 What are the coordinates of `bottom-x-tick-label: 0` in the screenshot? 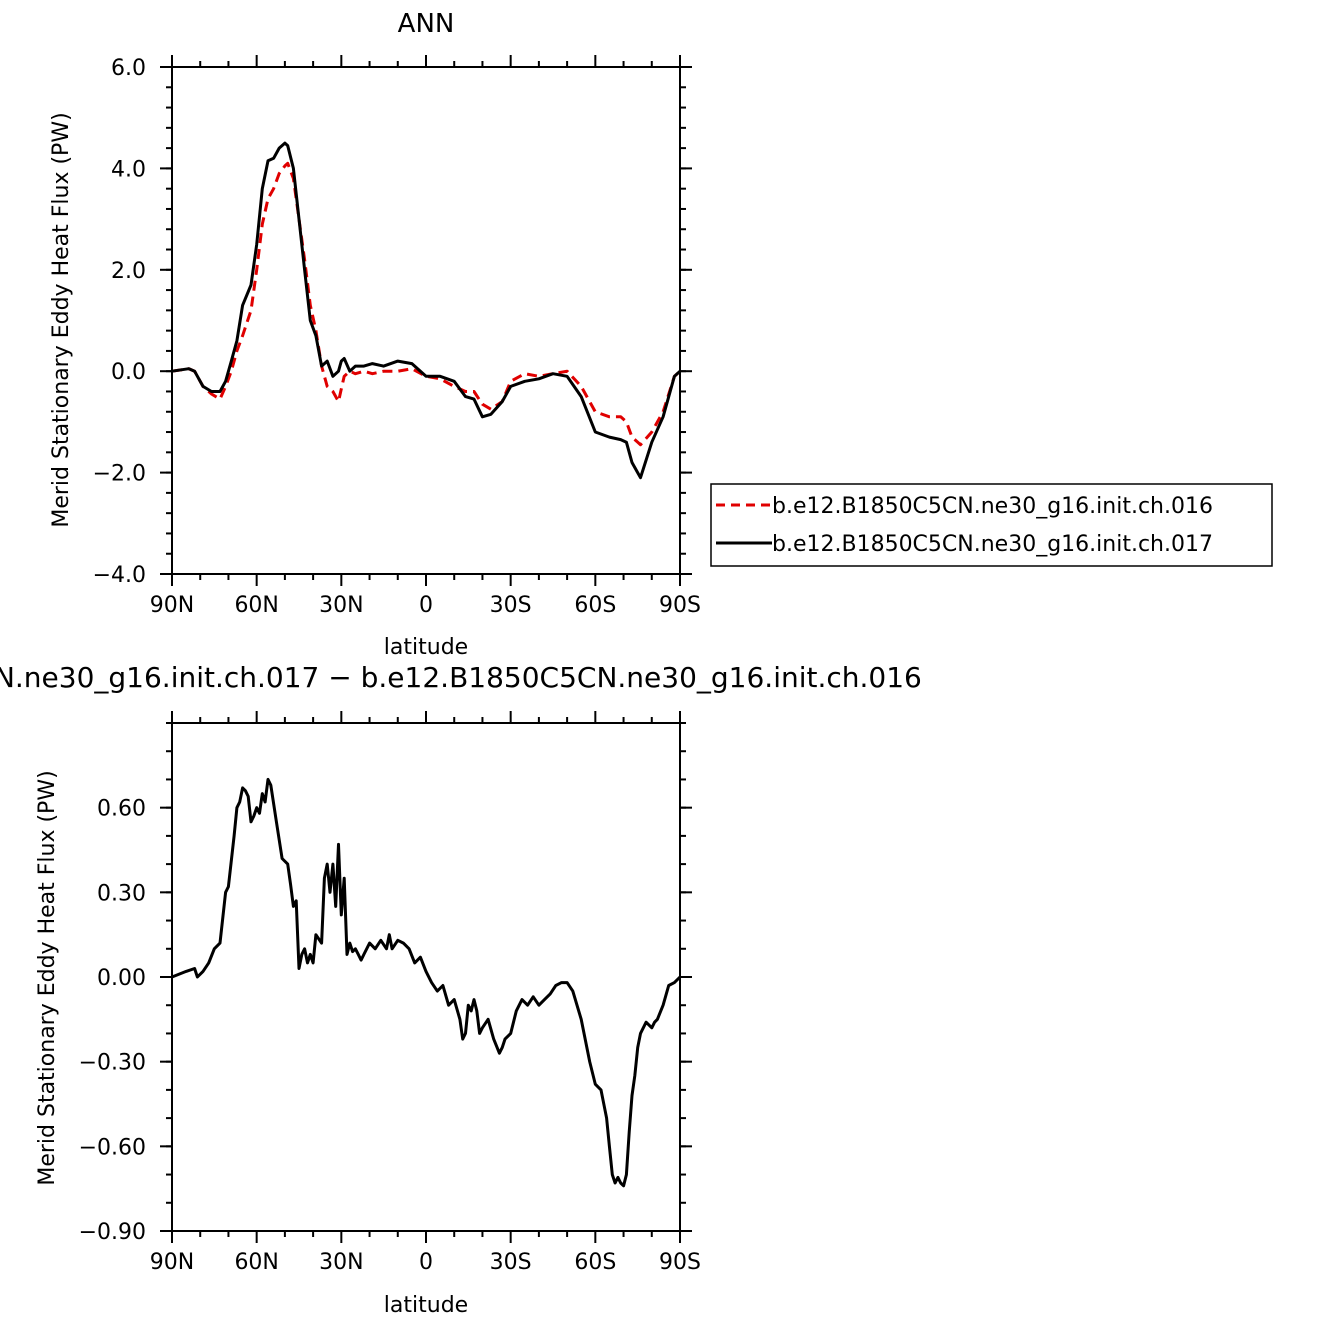 It's located at (426, 1262).